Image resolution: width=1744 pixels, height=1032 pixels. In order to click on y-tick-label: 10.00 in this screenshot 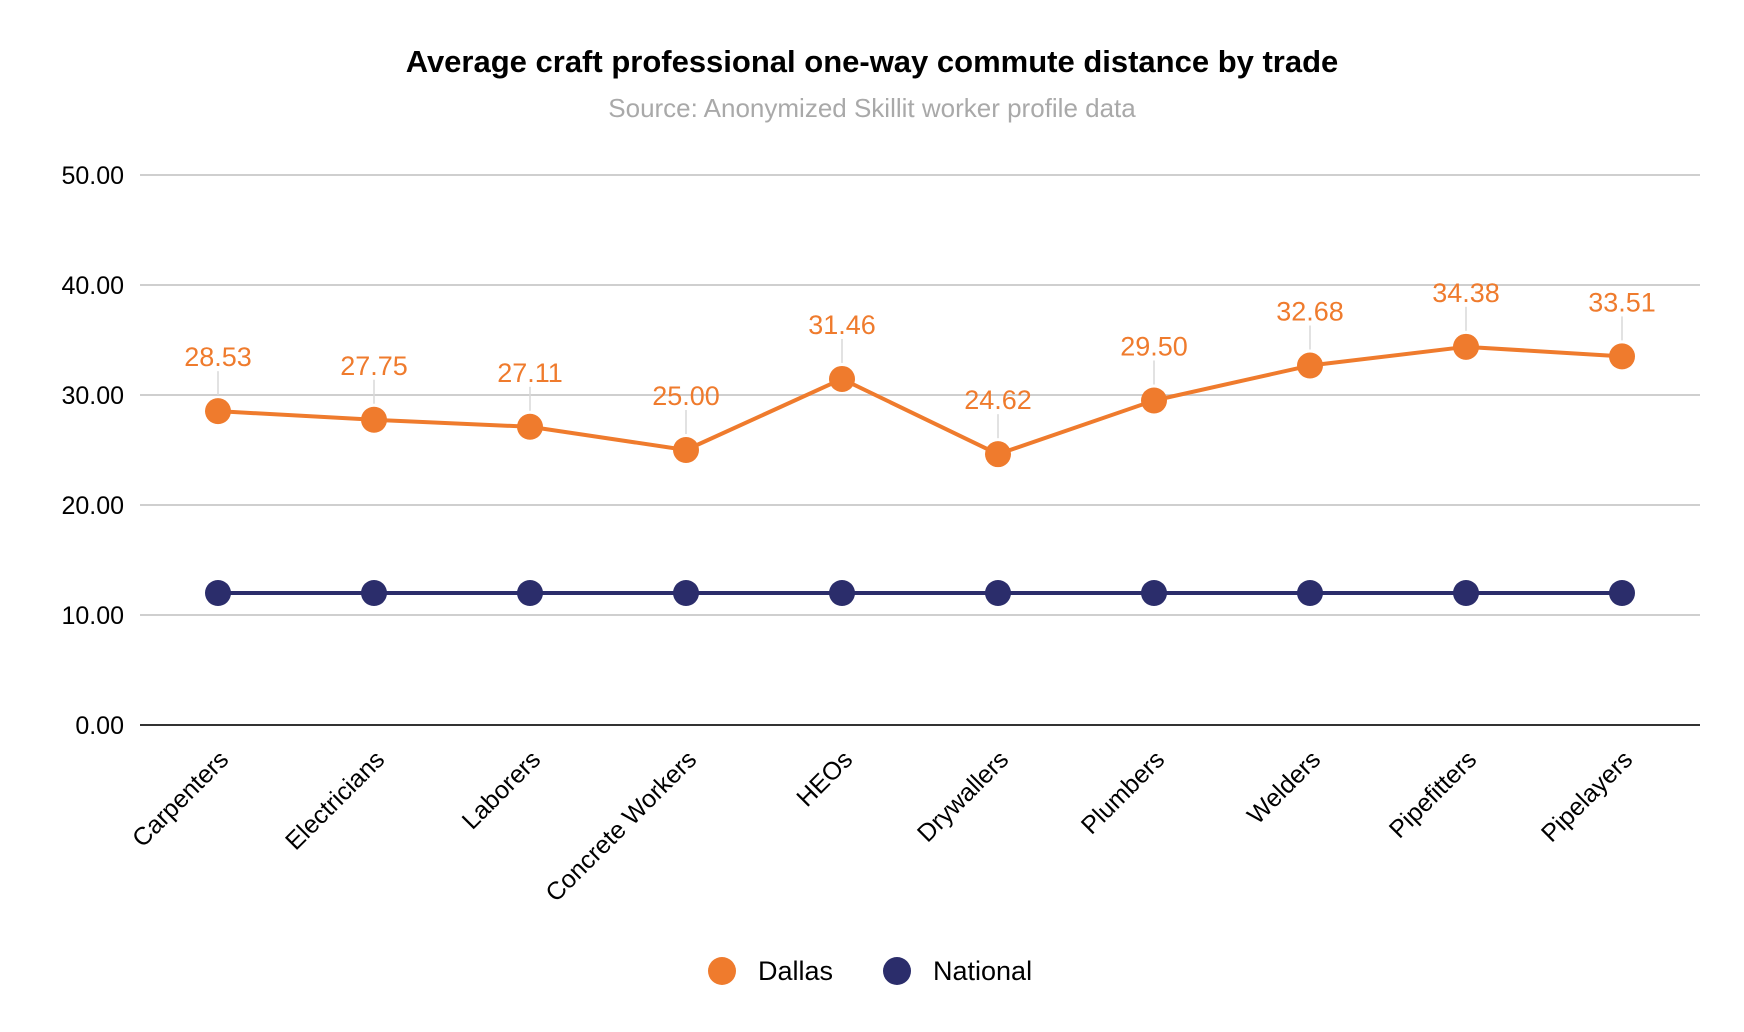, I will do `click(92, 616)`.